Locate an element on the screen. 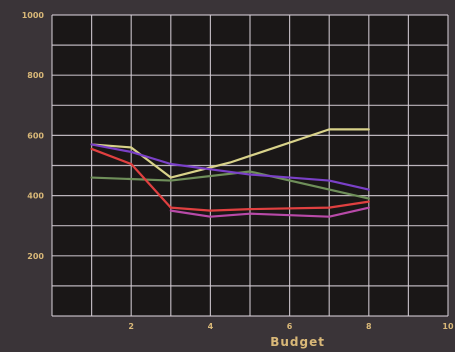 This screenshot has height=352, width=455. x-tick-label: 6 is located at coordinates (290, 326).